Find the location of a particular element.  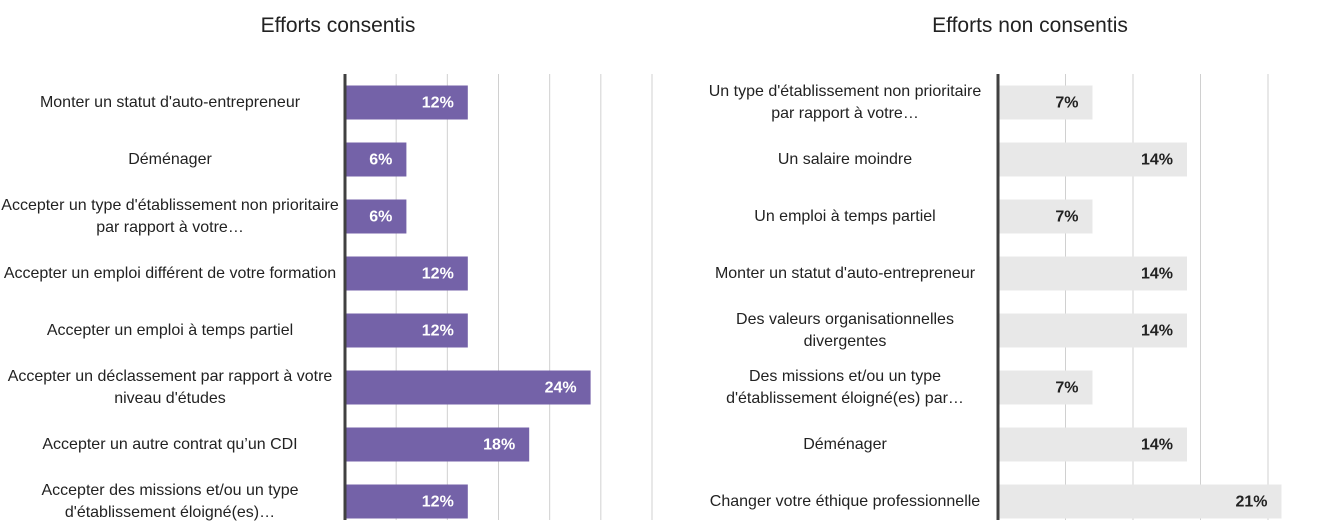

chart-title: Efforts non consentis is located at coordinates (1030, 25).